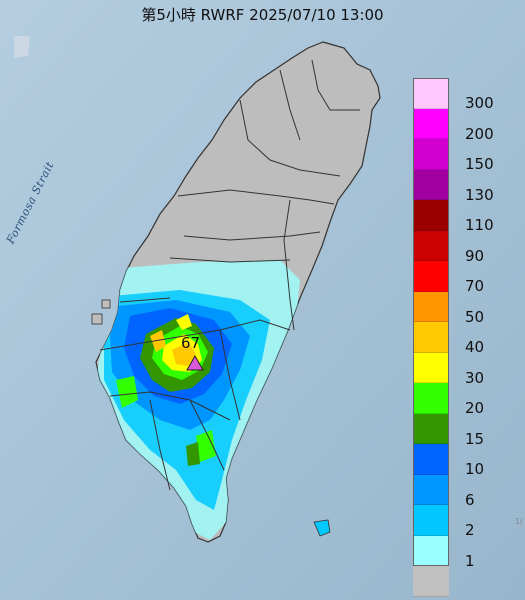 This screenshot has width=525, height=600. I want to click on legend-label: 200, so click(479, 133).